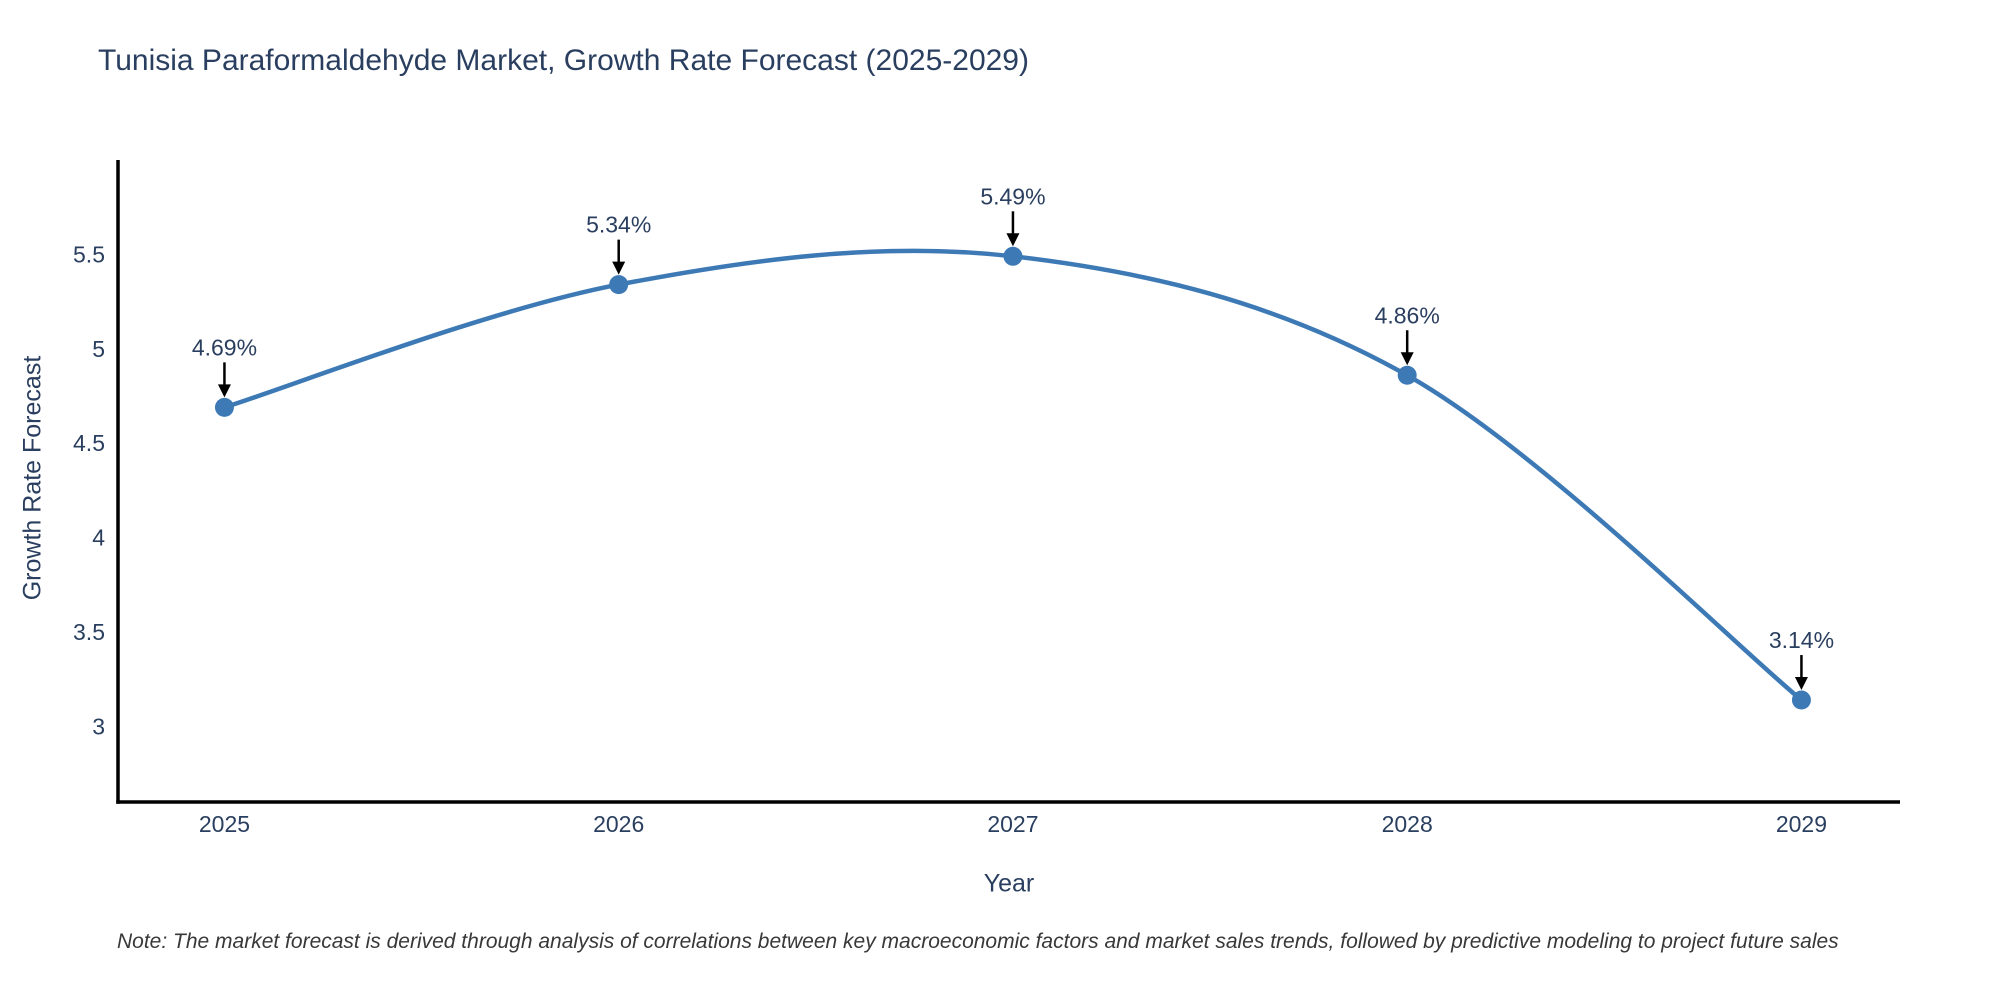  What do you see at coordinates (1801, 640) in the screenshot?
I see `point-value-label: 3.14%` at bounding box center [1801, 640].